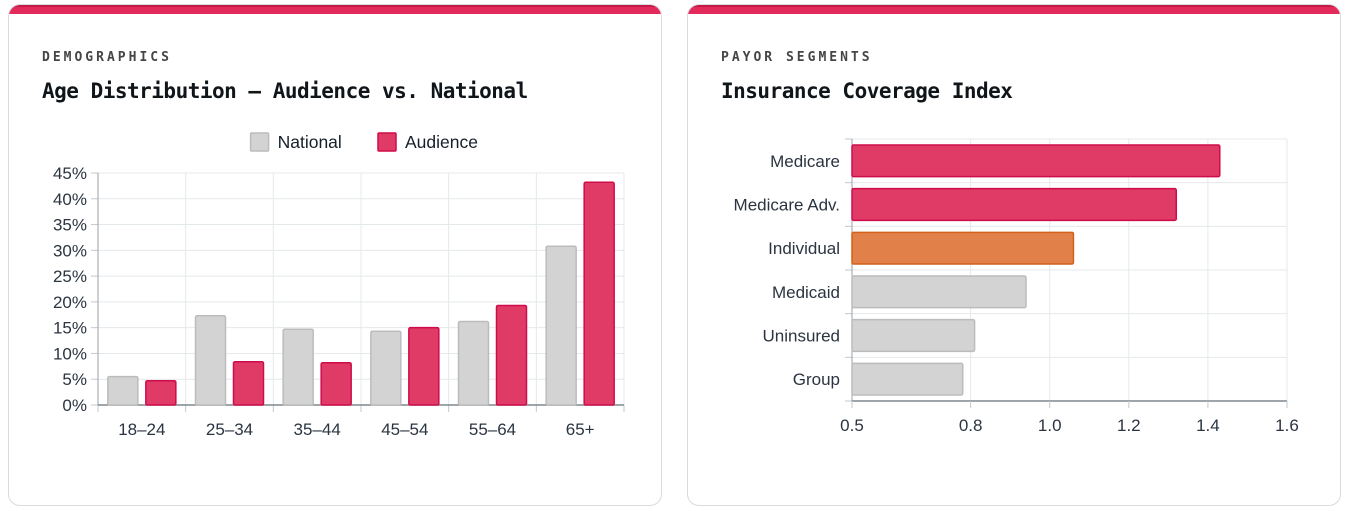  What do you see at coordinates (317, 429) in the screenshot?
I see `svg-text: 35–44` at bounding box center [317, 429].